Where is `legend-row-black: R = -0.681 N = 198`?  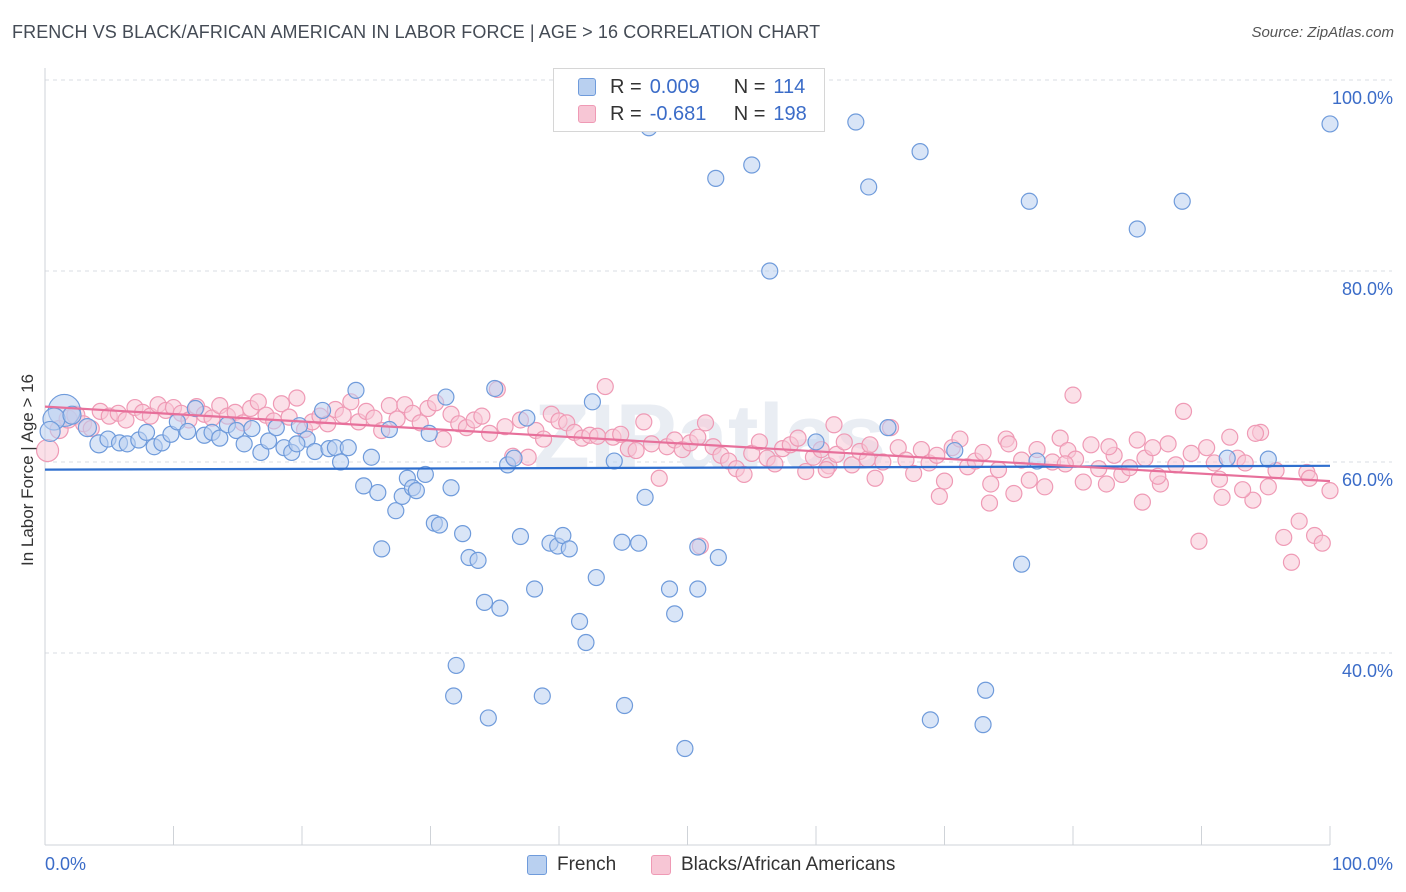 legend-row-black: R = -0.681 N = 198 is located at coordinates (692, 114).